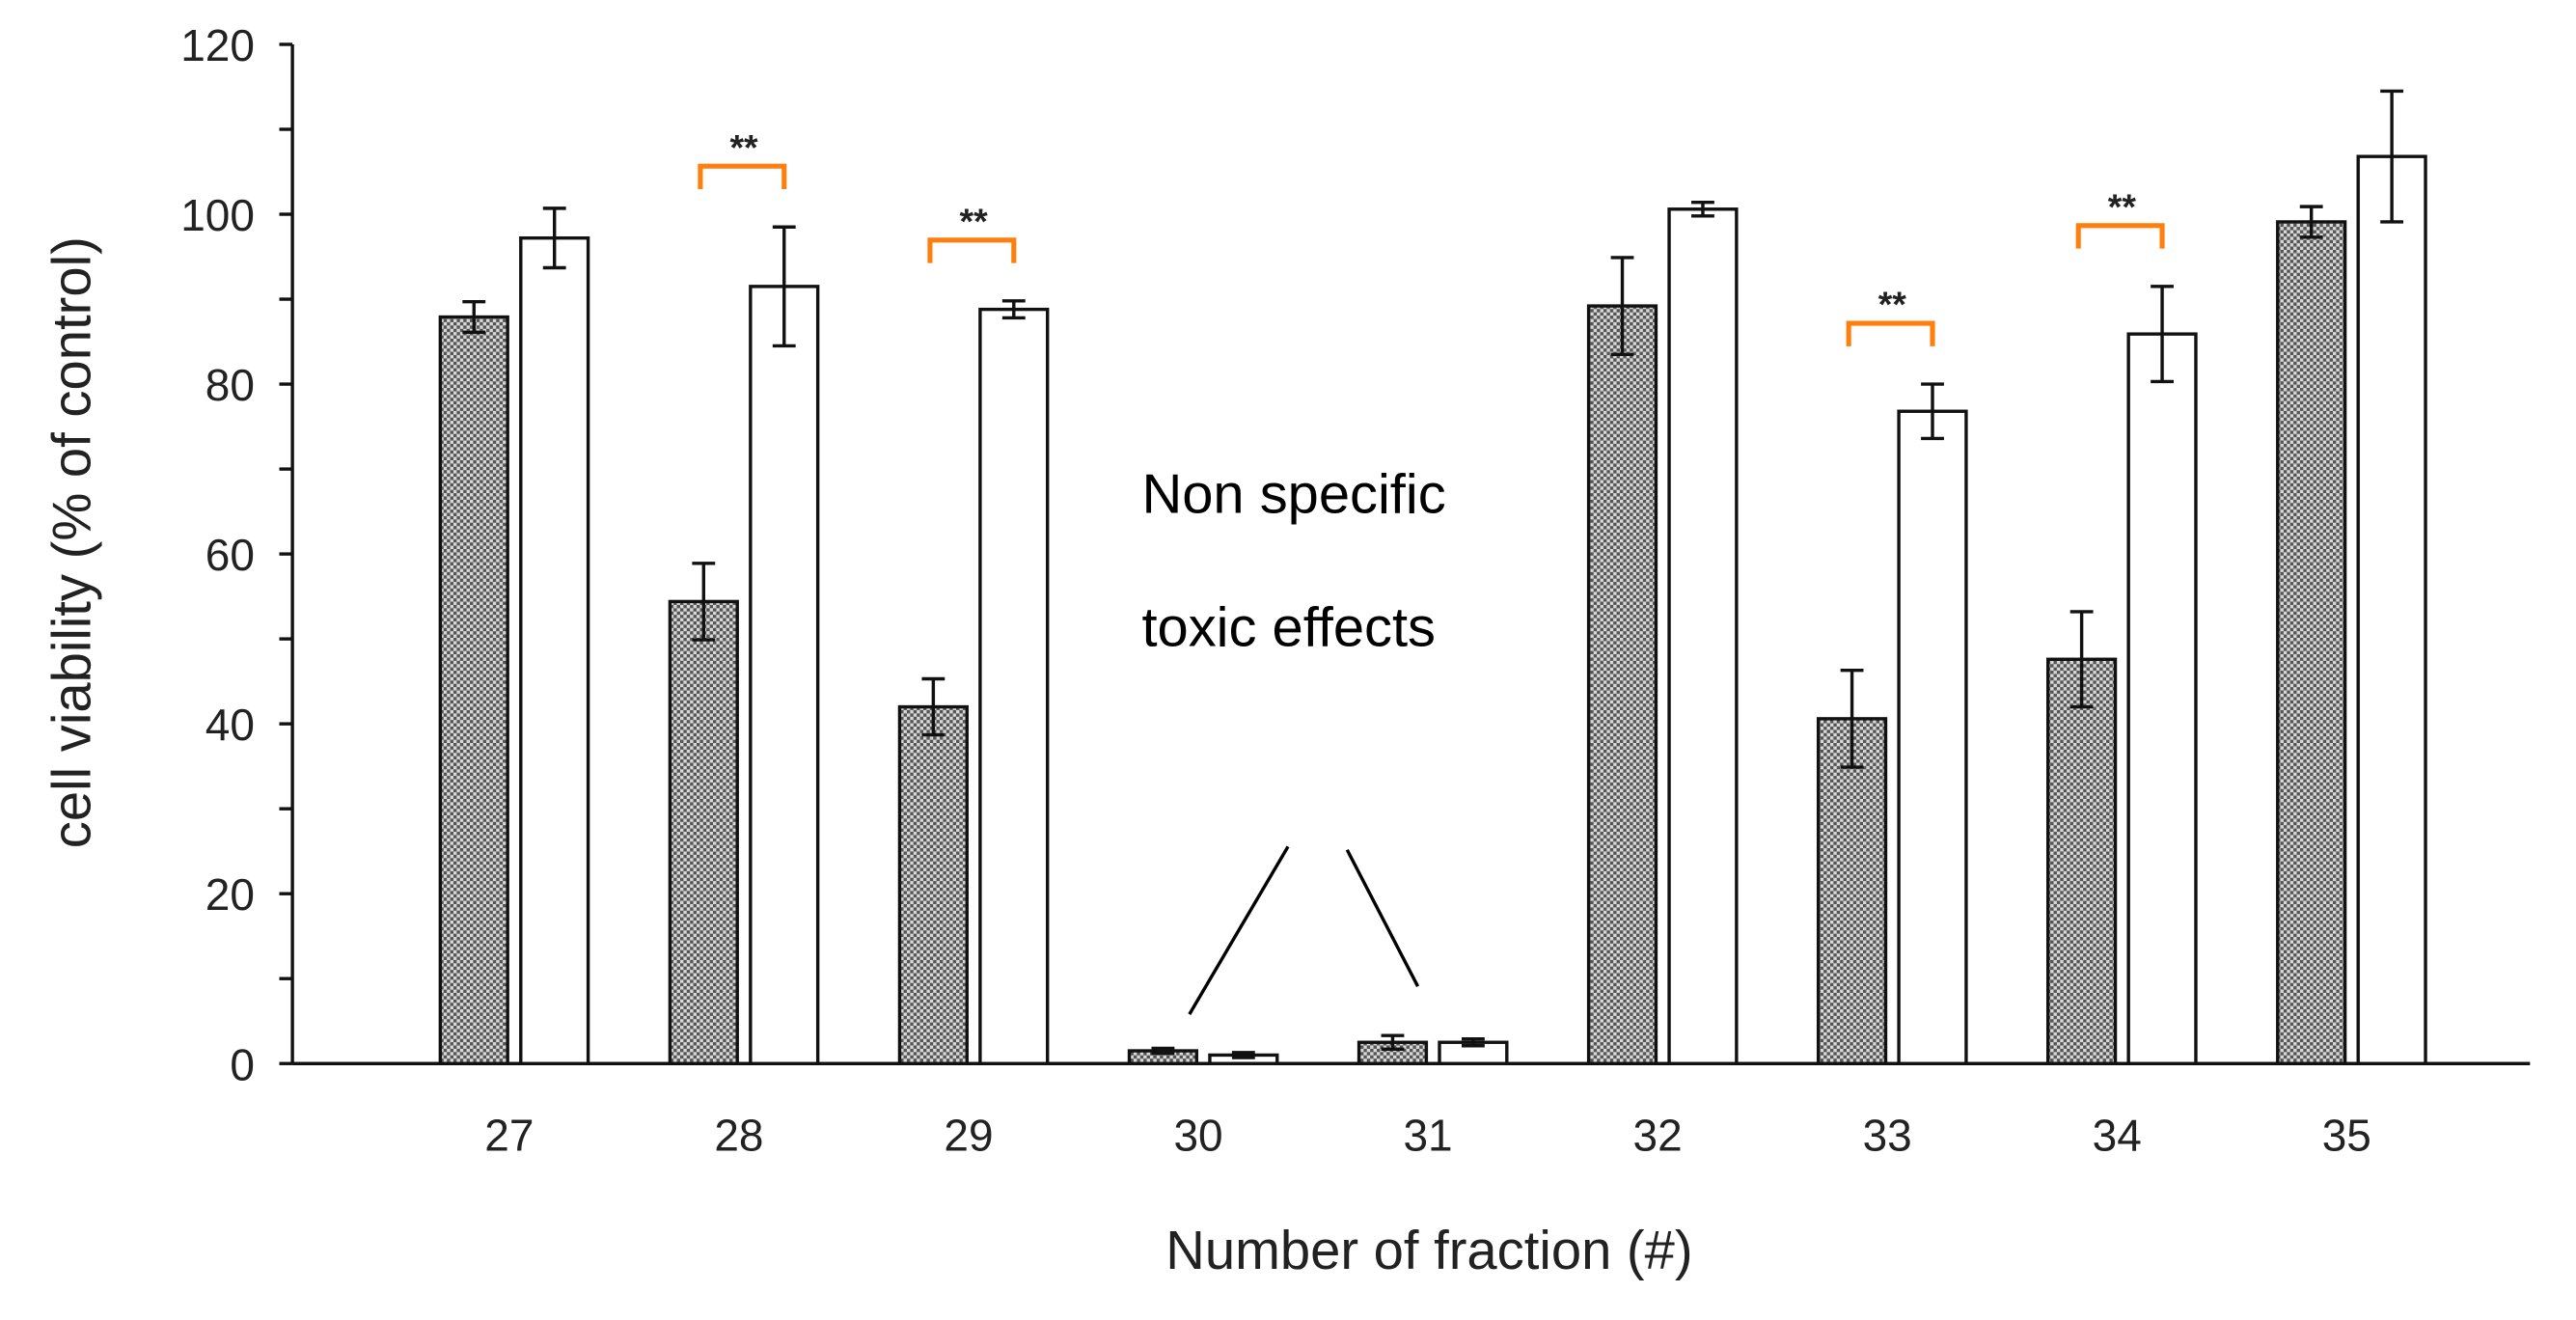  Describe the element at coordinates (243, 1064) in the screenshot. I see `y-tick-label: 0` at that location.